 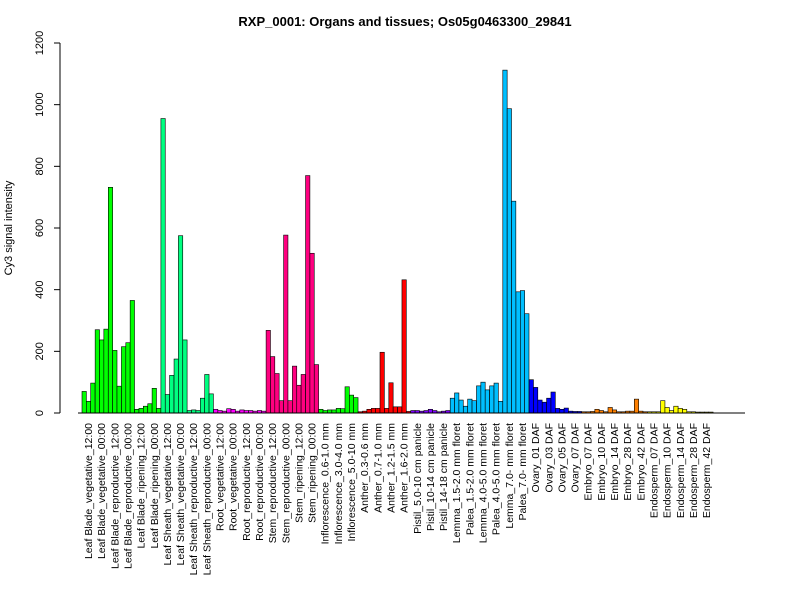 I want to click on x-tick-label: Ovary_03 DAF, so click(x=549, y=457).